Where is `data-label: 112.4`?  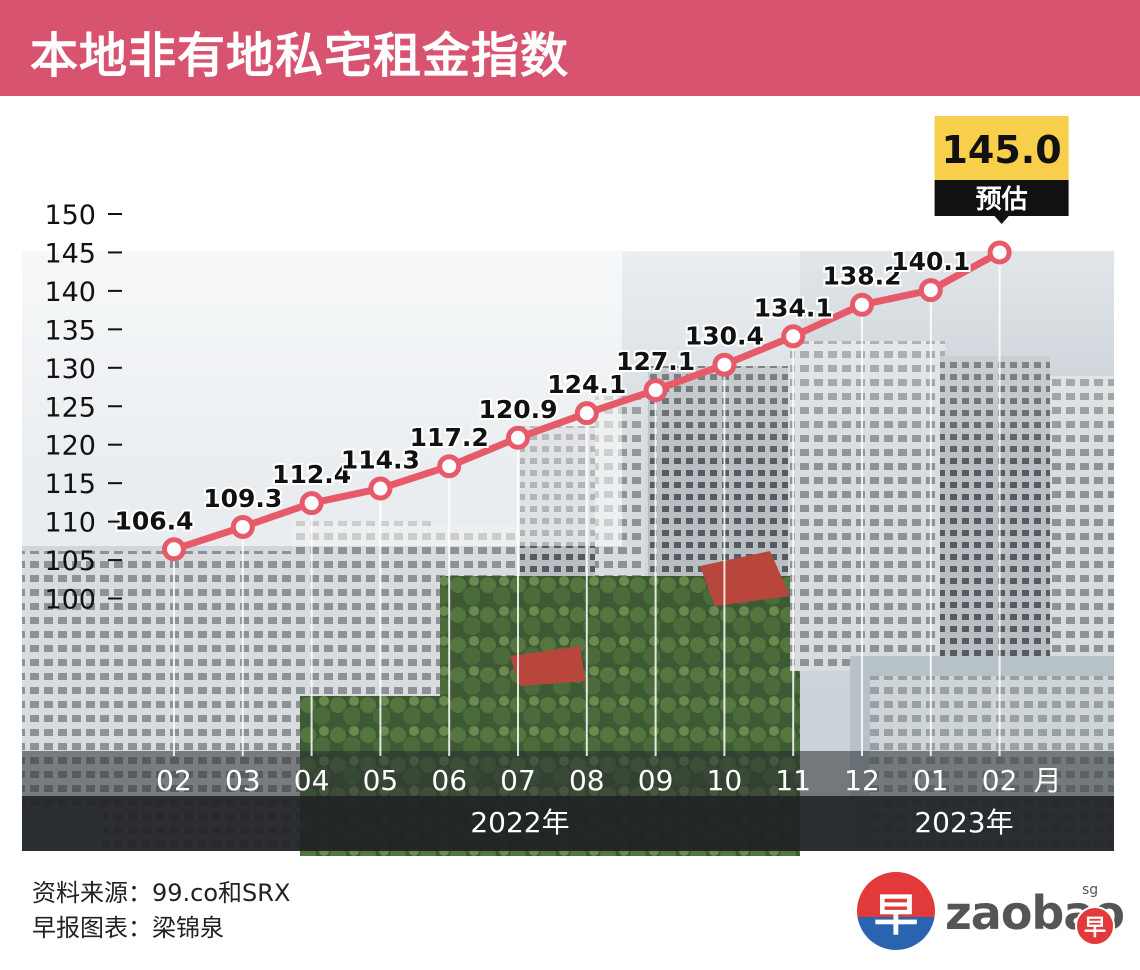
data-label: 112.4 is located at coordinates (311, 474).